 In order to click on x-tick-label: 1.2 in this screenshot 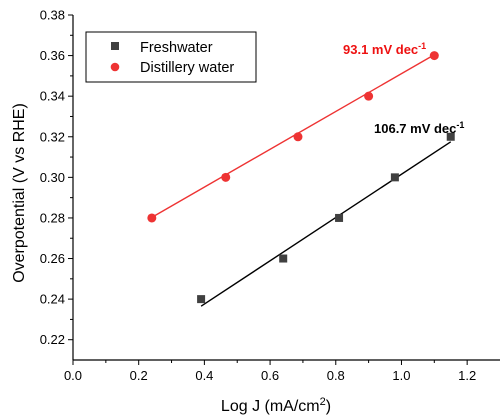, I will do `click(467, 375)`.